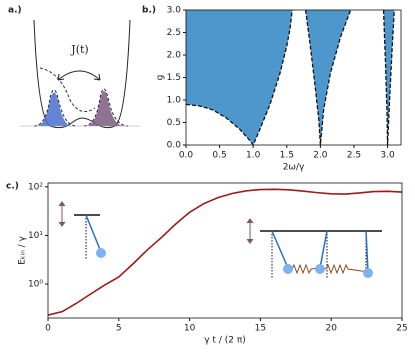 The height and width of the screenshot is (356, 415). What do you see at coordinates (23, 249) in the screenshot?
I see `y-axis-label: Eₖᵢₙ / γ` at bounding box center [23, 249].